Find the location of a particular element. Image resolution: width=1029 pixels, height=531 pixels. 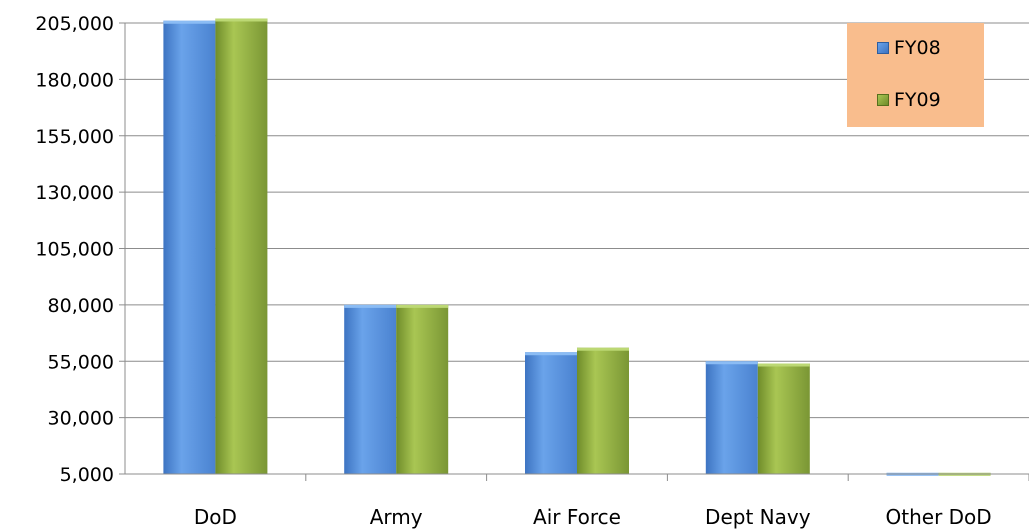

y-tick-label: 130,000 is located at coordinates (74, 193).